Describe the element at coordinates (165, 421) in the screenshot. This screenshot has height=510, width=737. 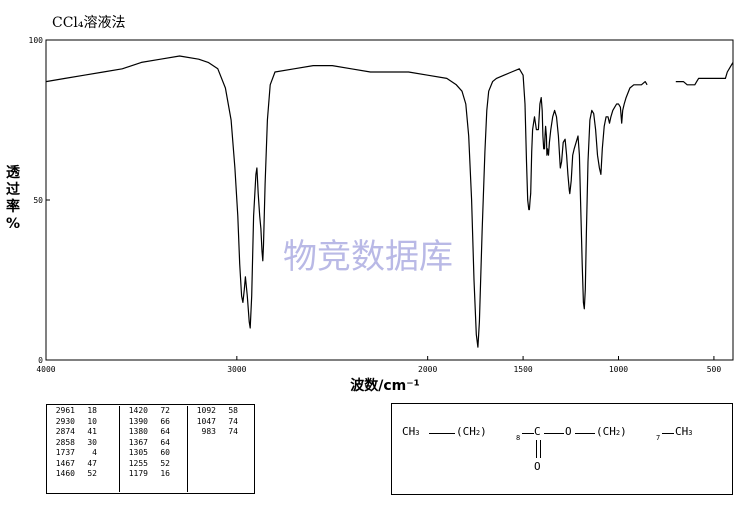
I see `peak-transmittance: 66` at that location.